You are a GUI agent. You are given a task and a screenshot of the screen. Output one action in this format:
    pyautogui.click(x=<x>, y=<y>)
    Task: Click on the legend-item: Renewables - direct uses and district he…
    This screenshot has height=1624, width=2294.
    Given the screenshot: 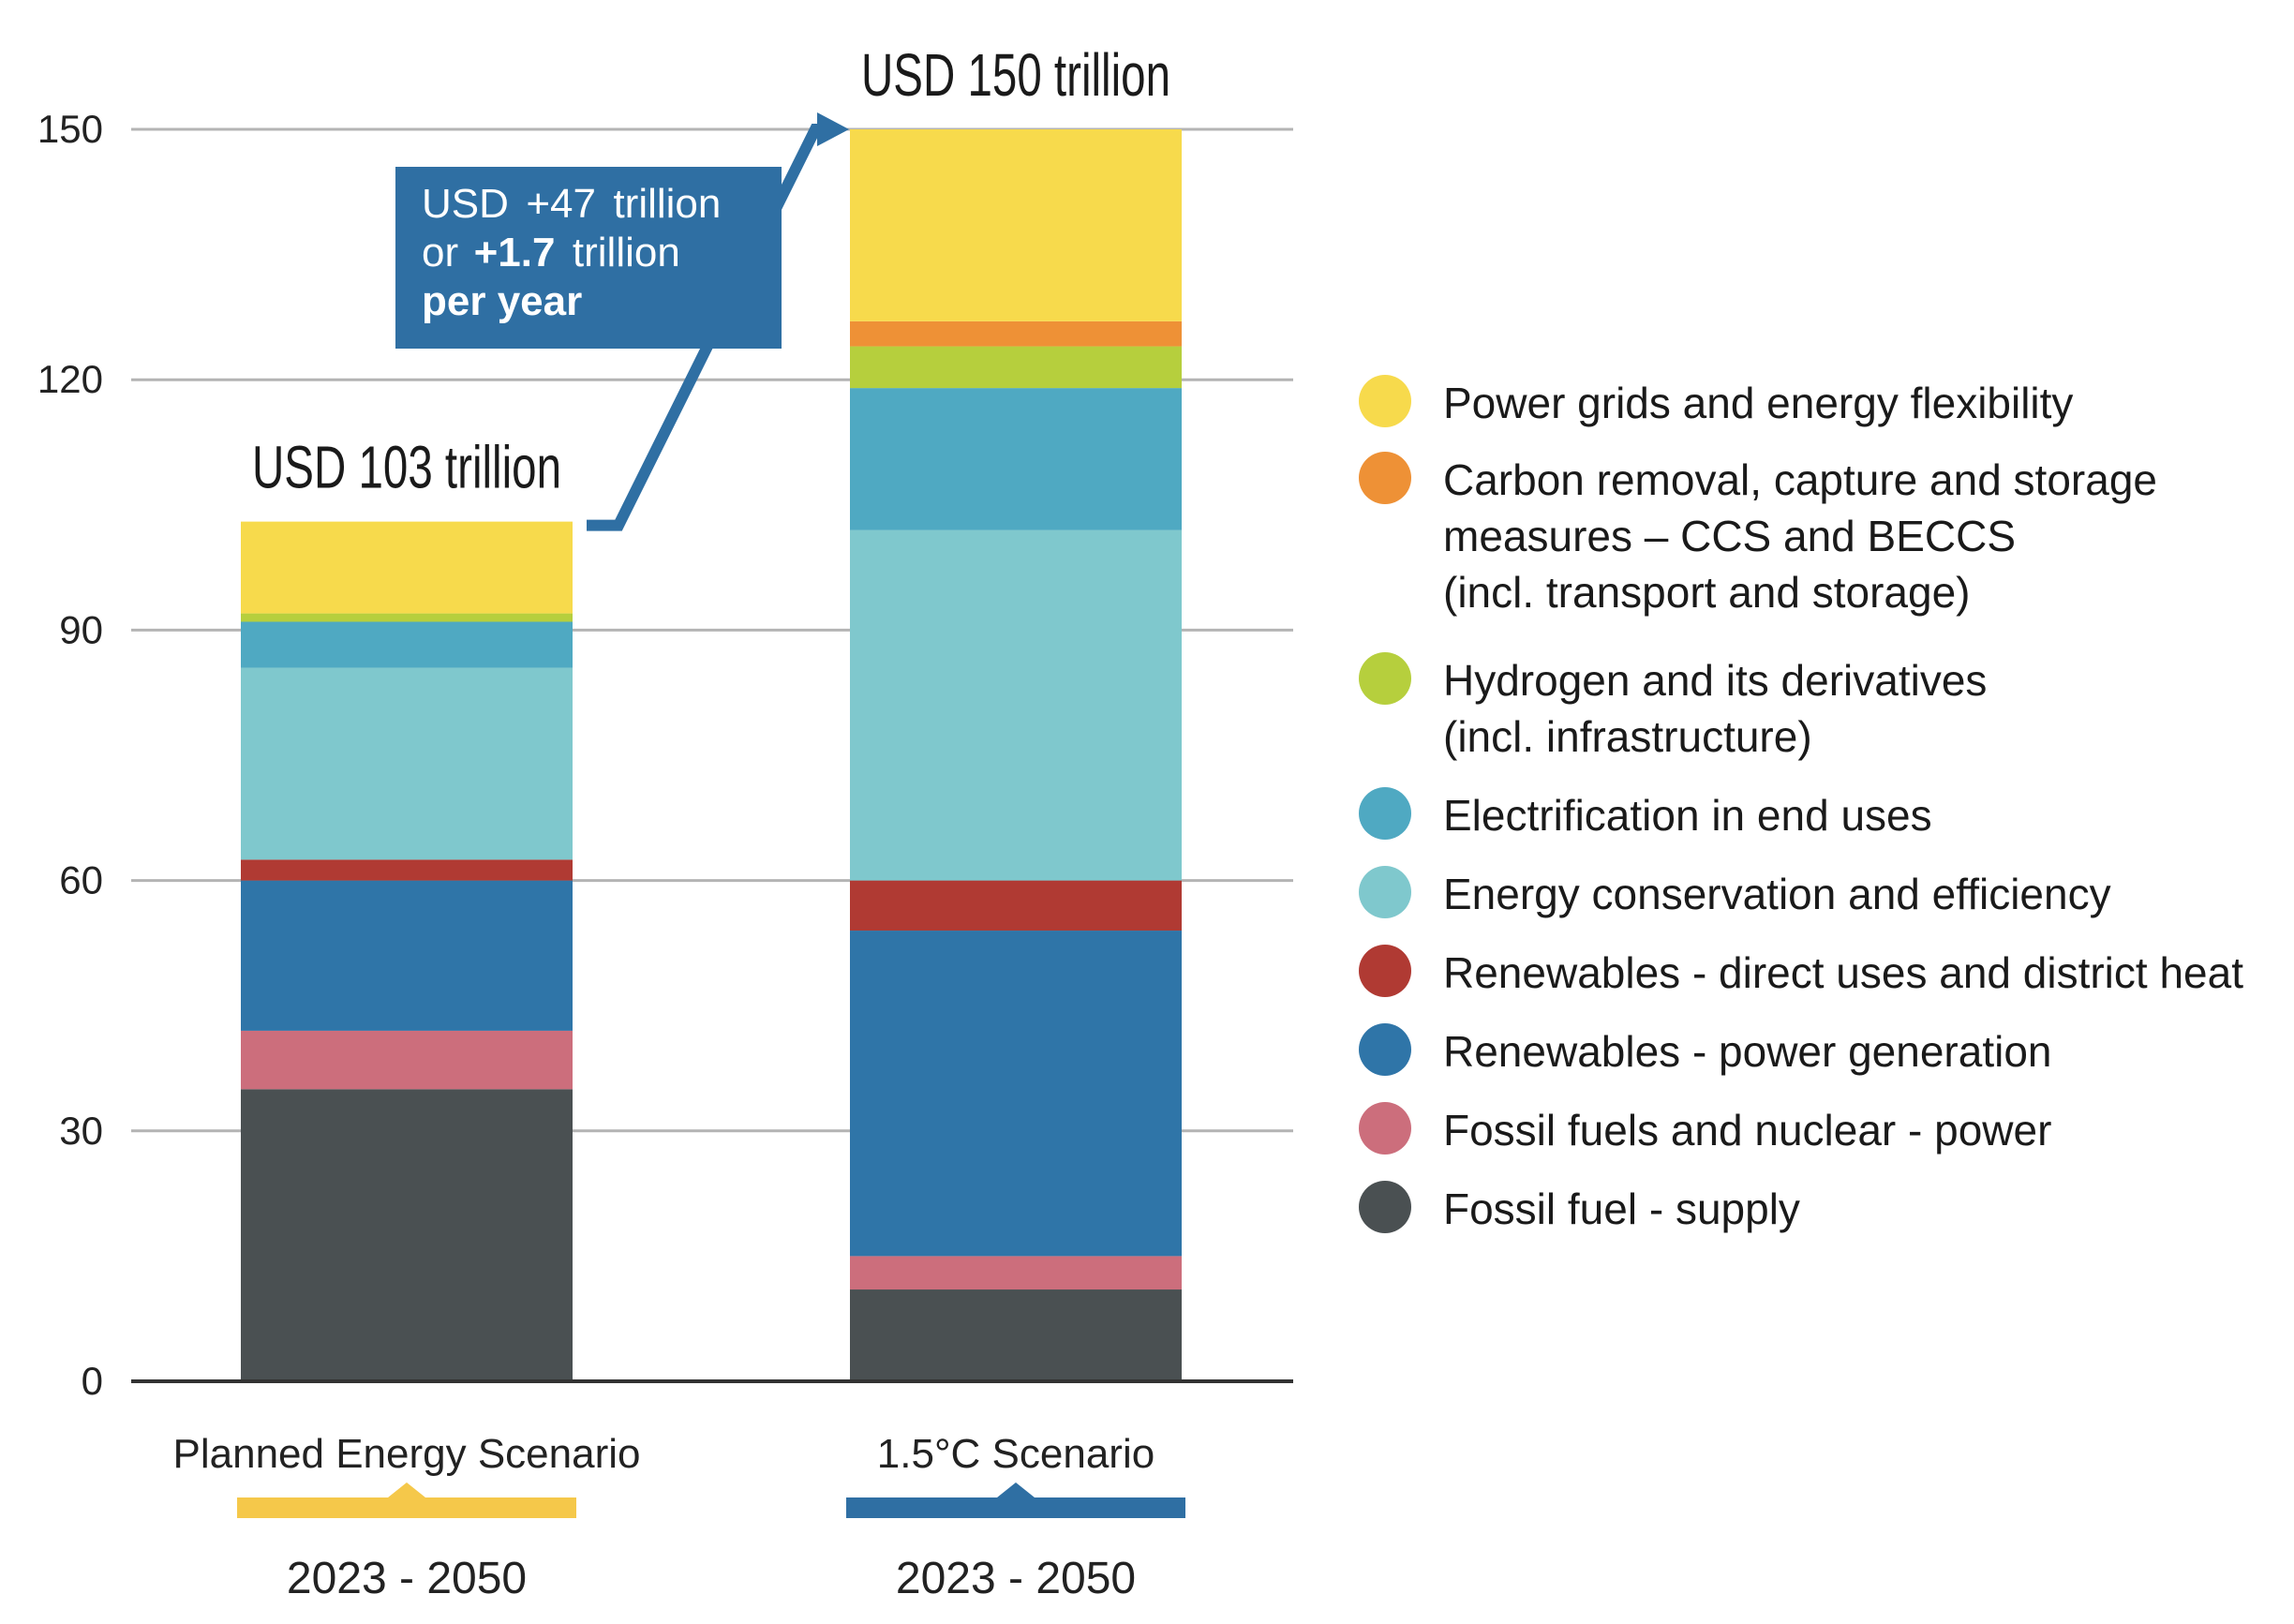 What is the action you would take?
    pyautogui.click(x=1818, y=973)
    